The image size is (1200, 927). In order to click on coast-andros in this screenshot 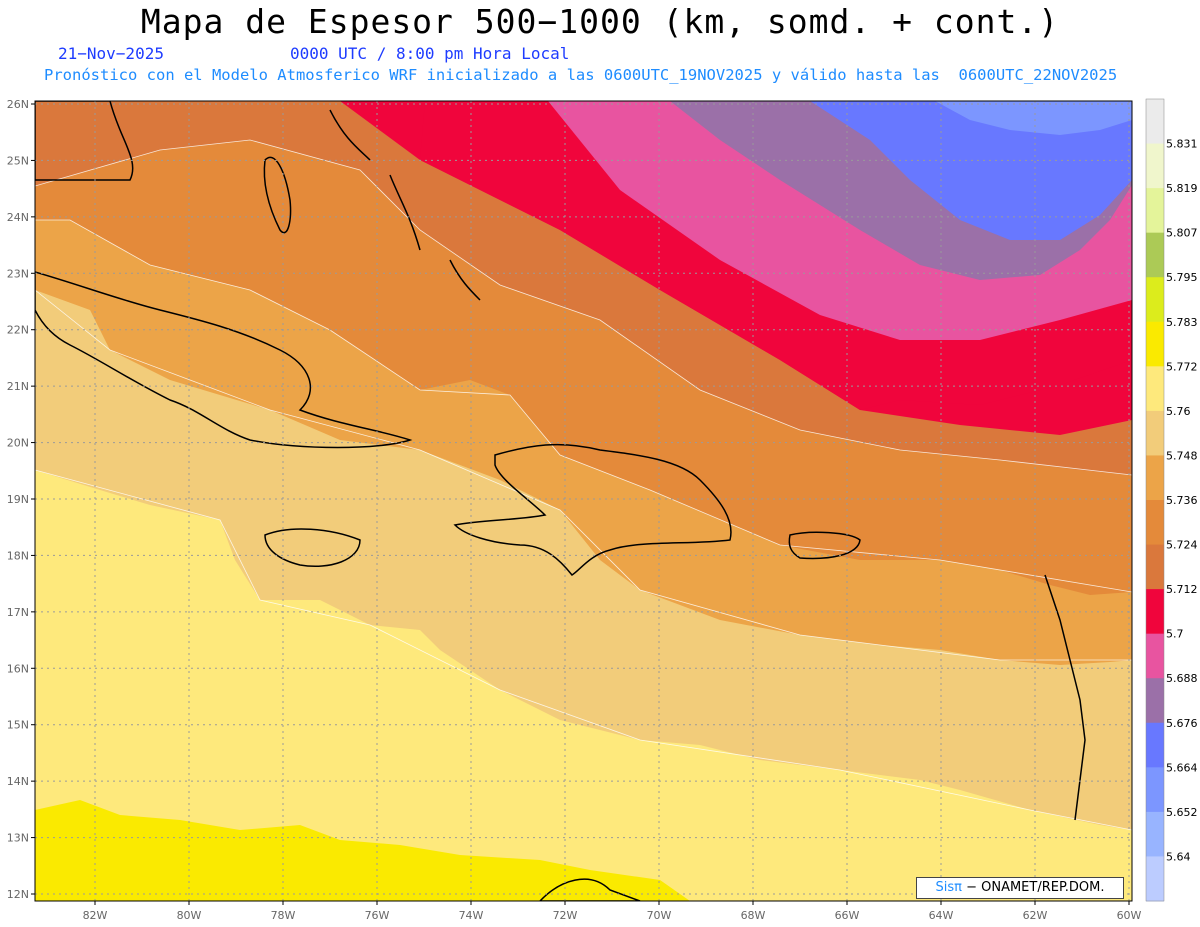, I will do `click(277, 195)`.